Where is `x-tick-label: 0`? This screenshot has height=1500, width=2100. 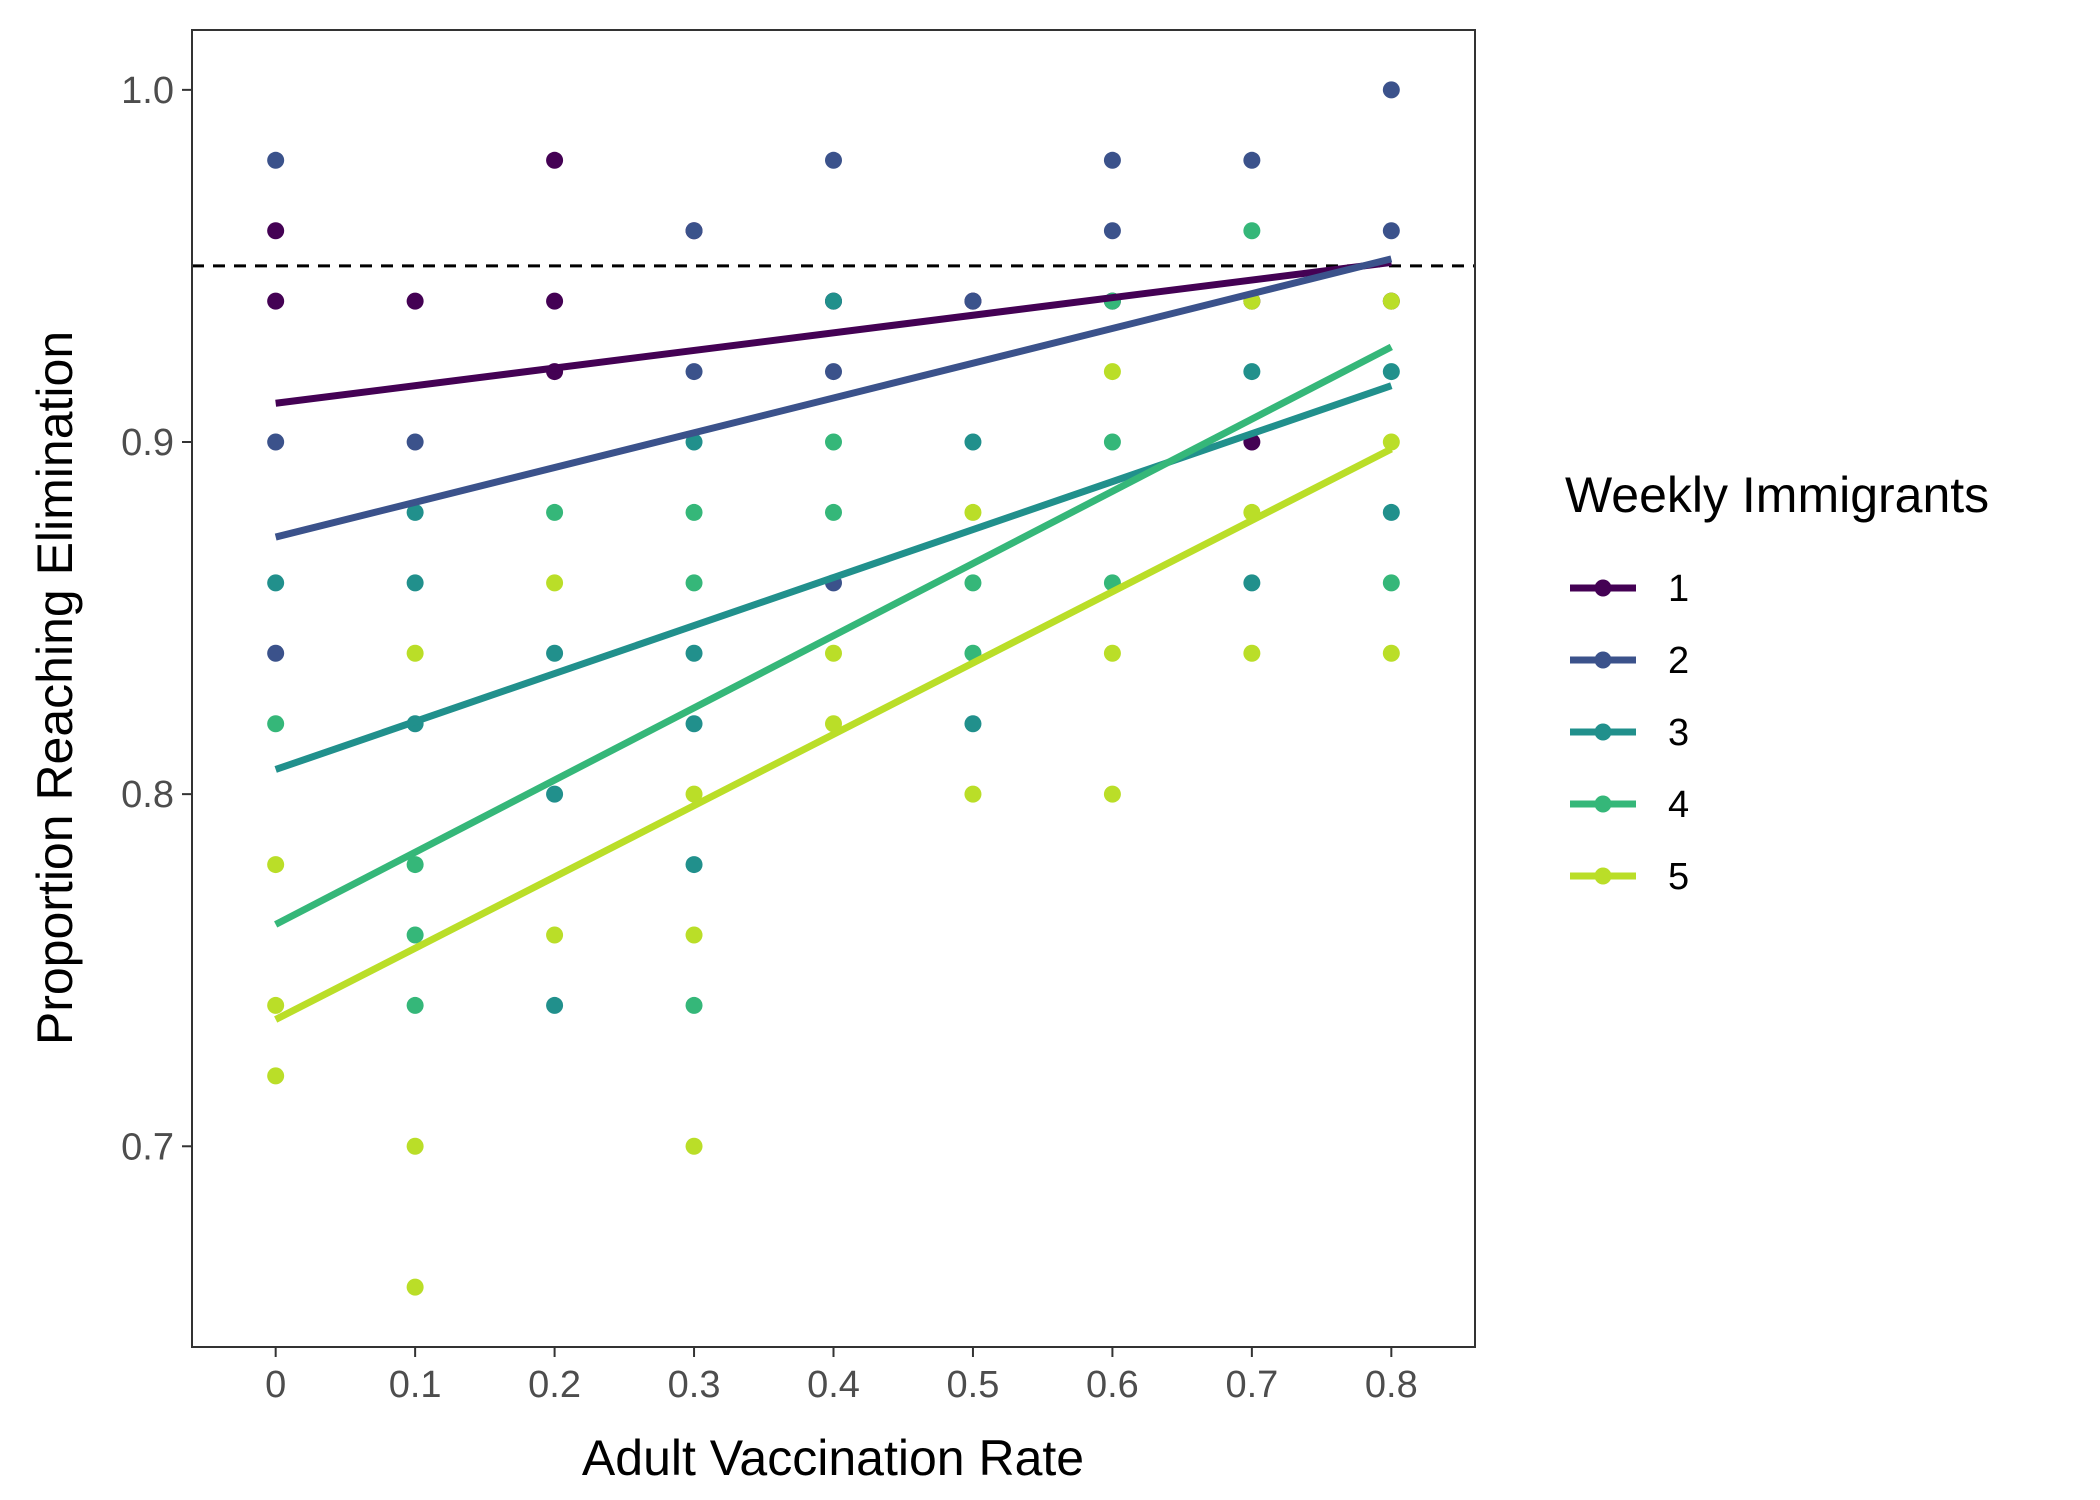 x-tick-label: 0 is located at coordinates (275, 1385).